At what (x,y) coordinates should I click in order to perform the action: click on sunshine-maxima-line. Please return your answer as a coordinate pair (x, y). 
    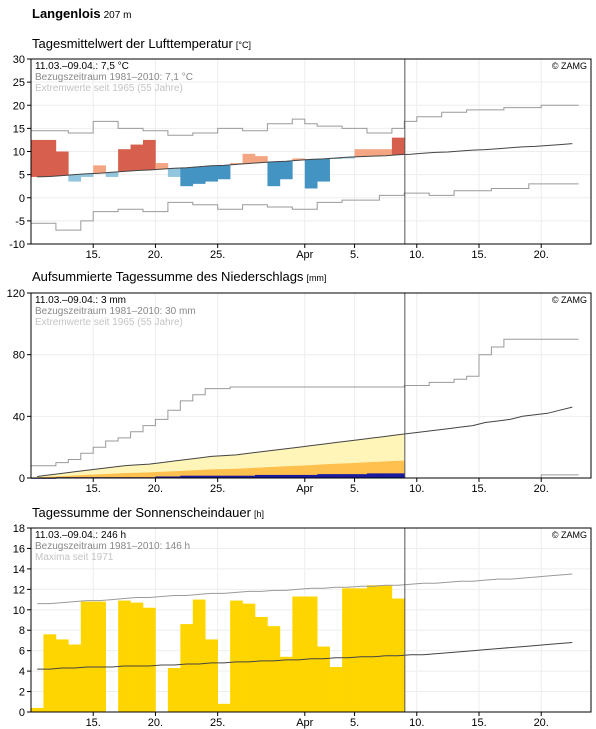
    Looking at the image, I should click on (305, 589).